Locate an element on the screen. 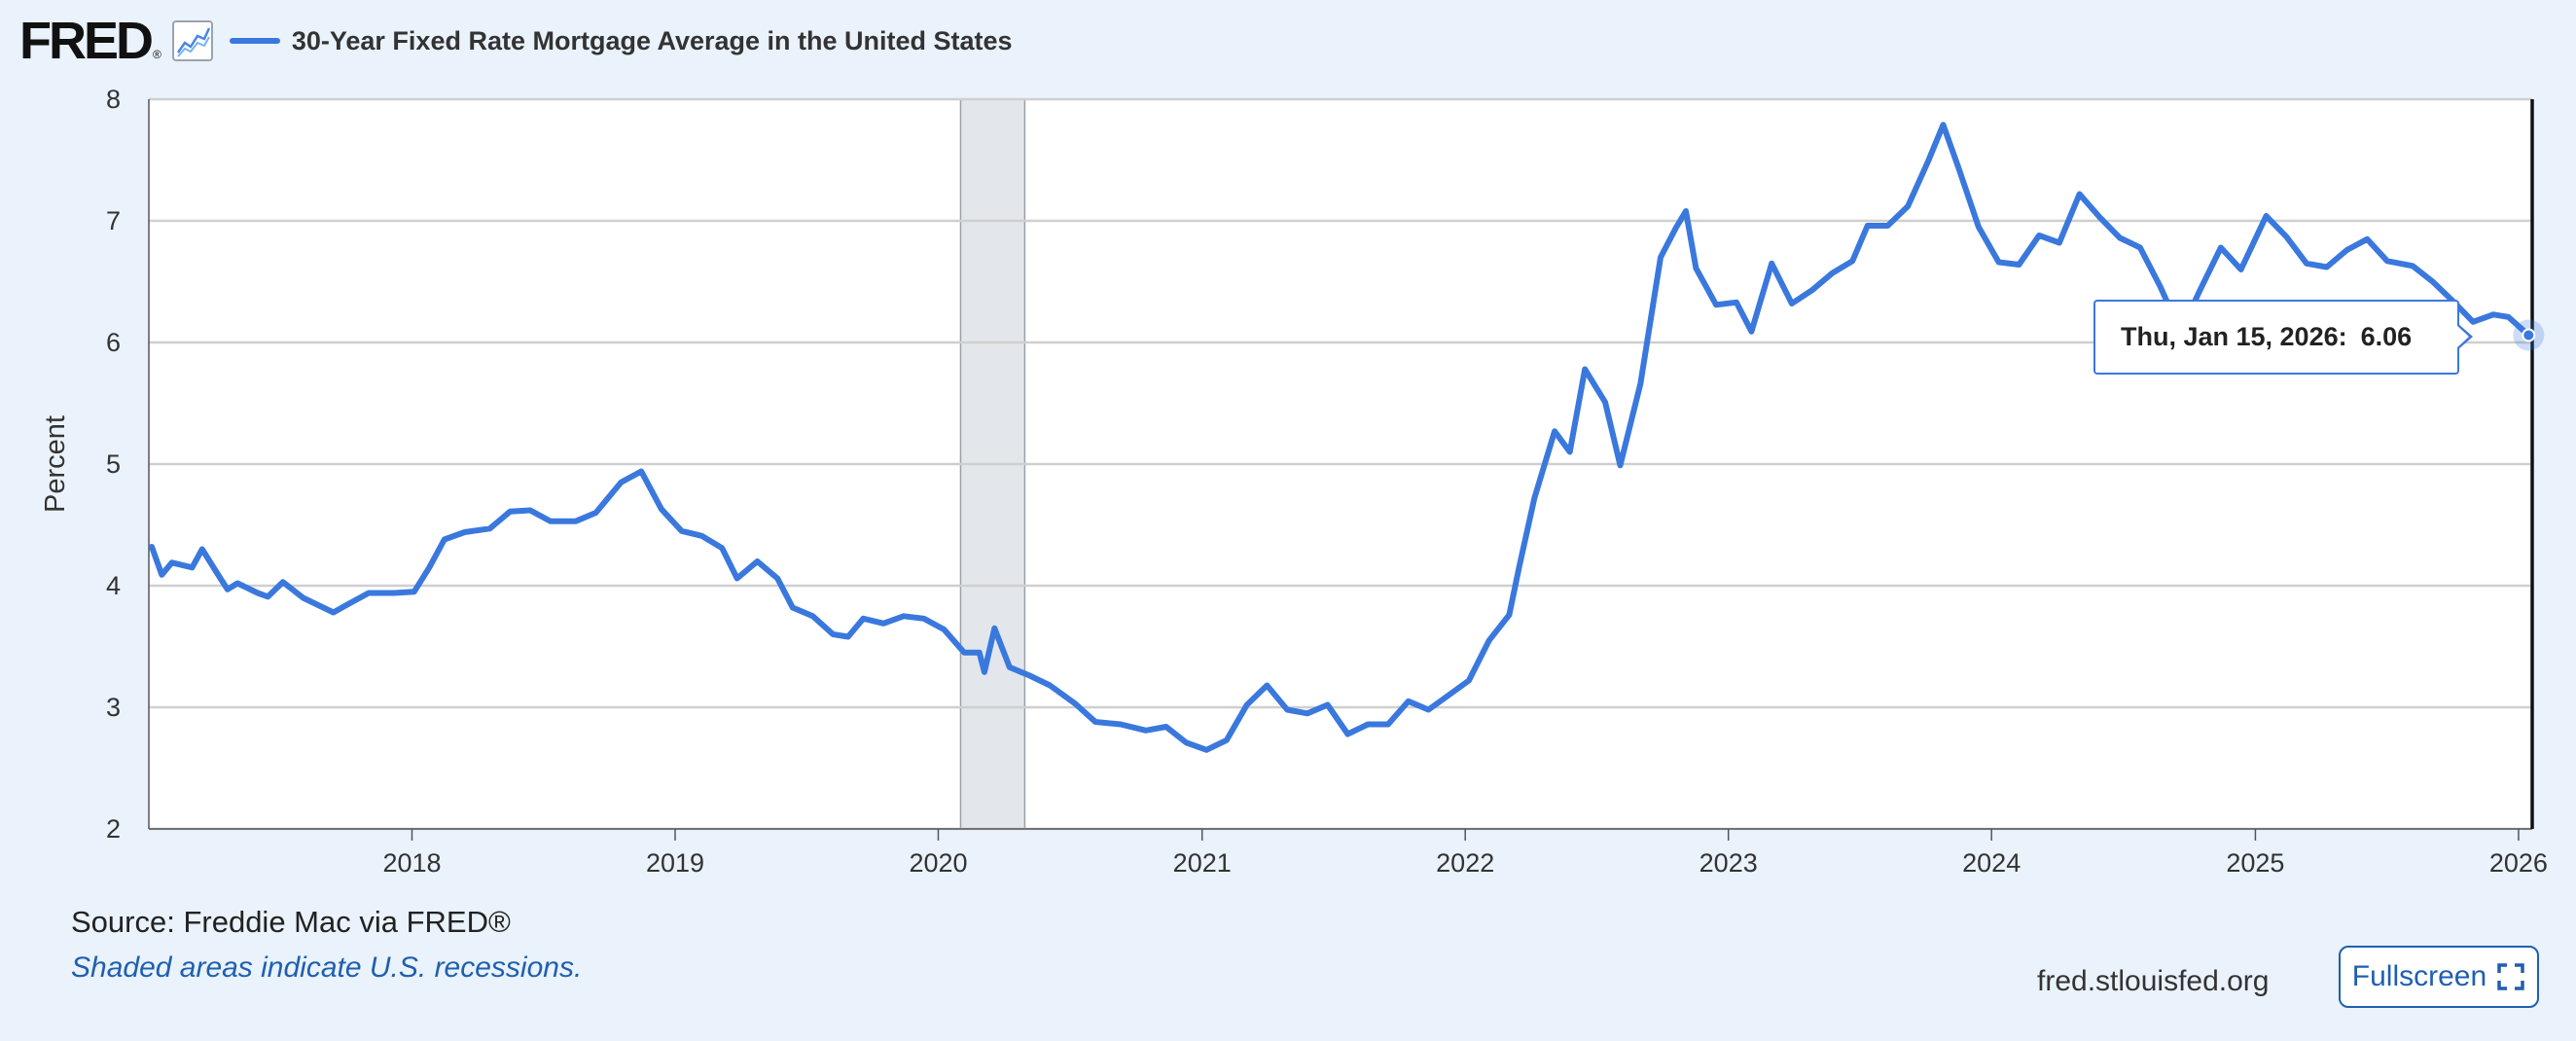 The image size is (2576, 1041). x-tick-label: 2023 is located at coordinates (1728, 863).